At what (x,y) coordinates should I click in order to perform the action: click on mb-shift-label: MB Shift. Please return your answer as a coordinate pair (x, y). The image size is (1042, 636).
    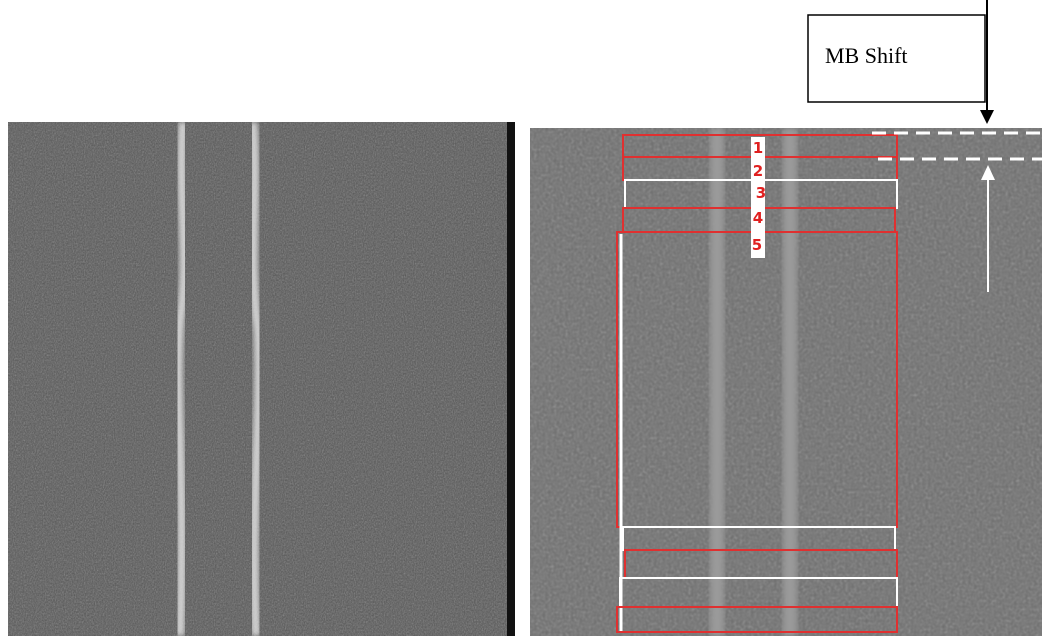
    Looking at the image, I should click on (866, 55).